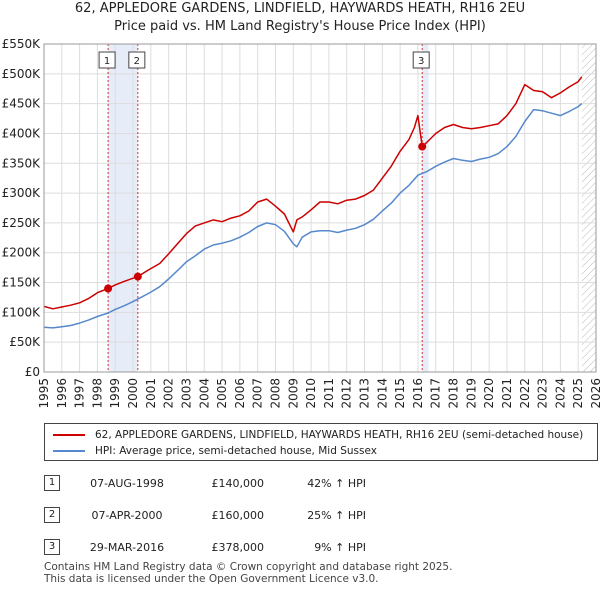  What do you see at coordinates (594, 393) in the screenshot?
I see `x-tick-label: 2026` at bounding box center [594, 393].